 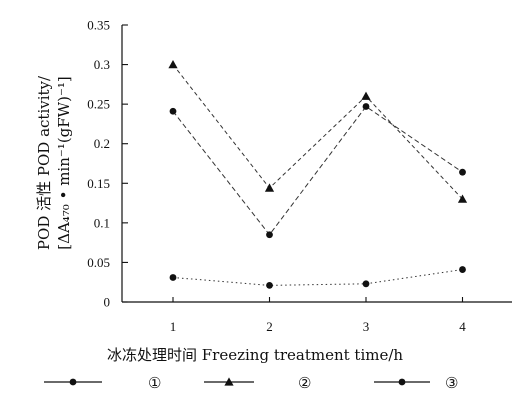 What do you see at coordinates (44, 162) in the screenshot?
I see `y-axis-title-line-1: POD 活性 POD activity/` at bounding box center [44, 162].